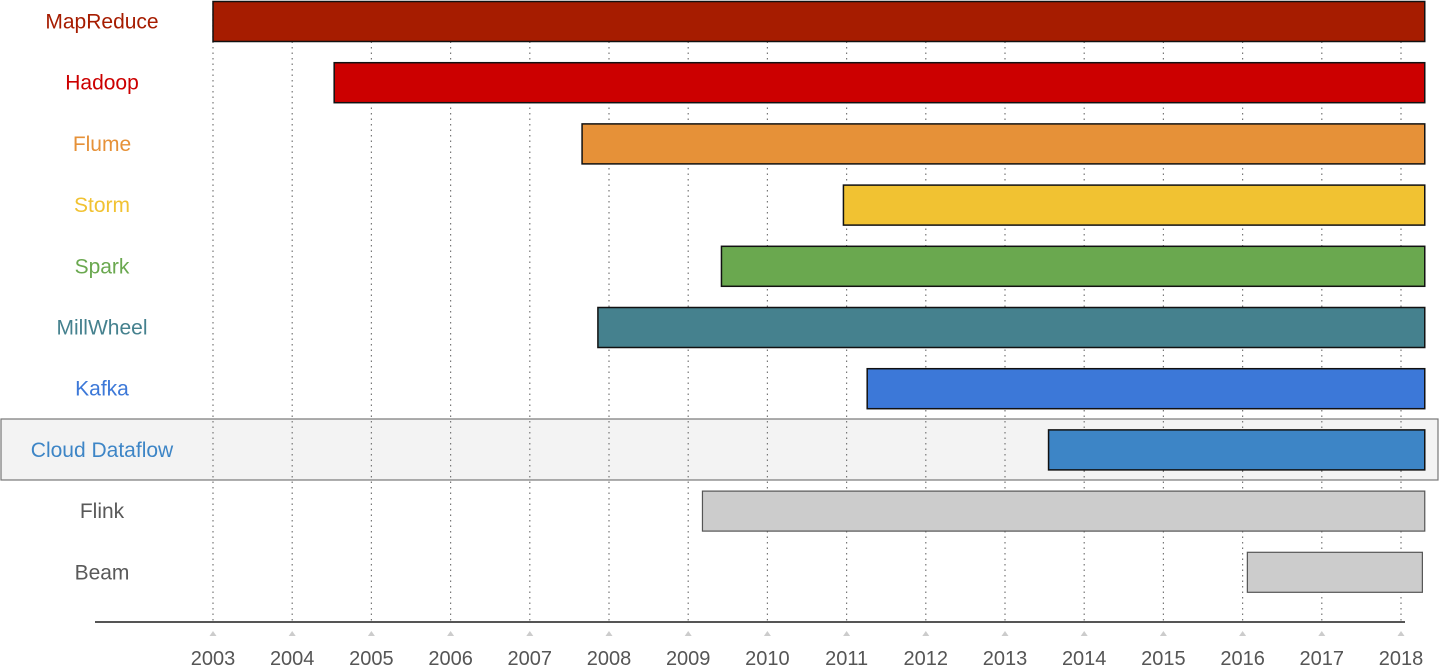  I want to click on tick-label-2004: 2004, so click(292, 657).